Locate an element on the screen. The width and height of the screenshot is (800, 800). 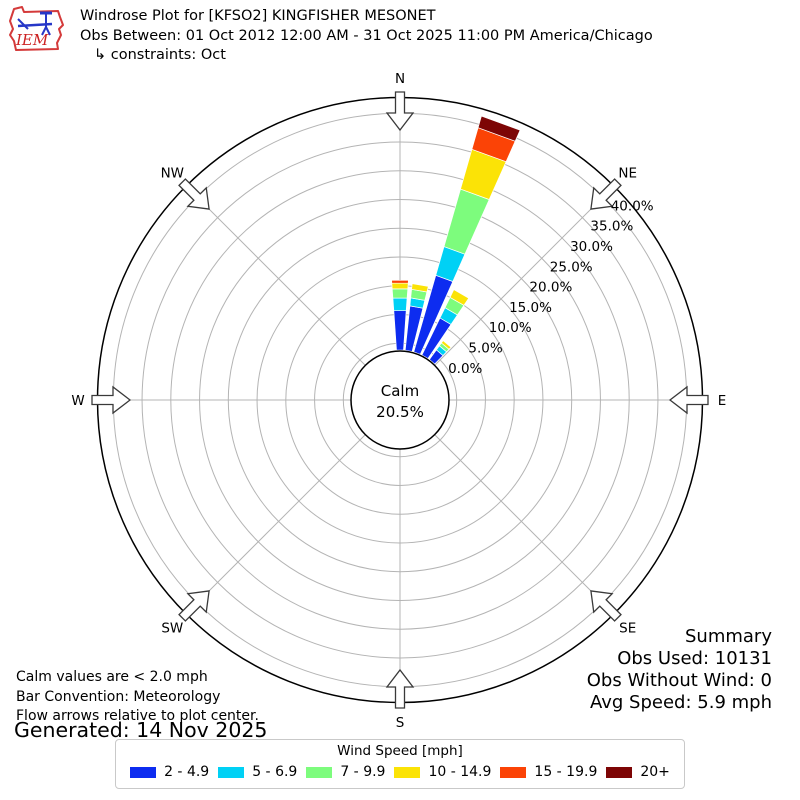
ring-tick-35: 35.0% is located at coordinates (611, 227).